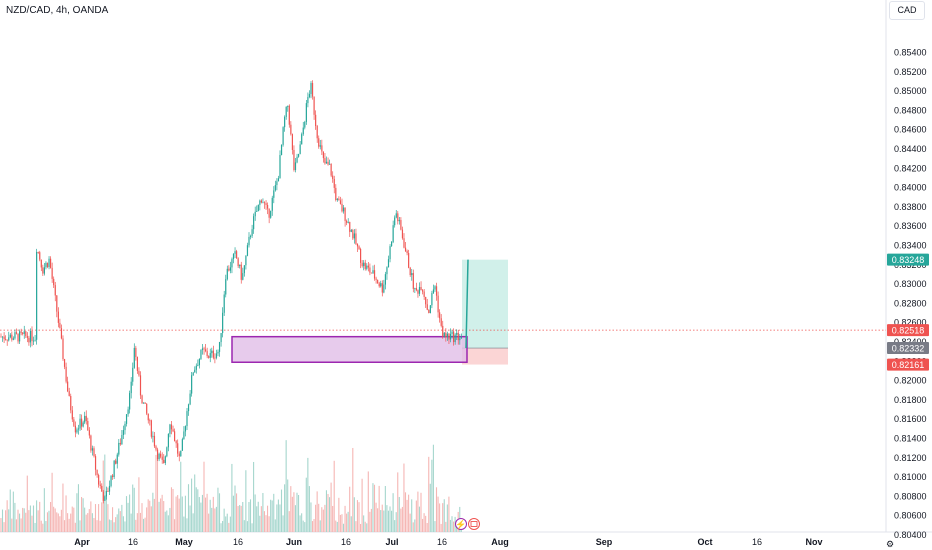 Image resolution: width=932 pixels, height=550 pixels. Describe the element at coordinates (910, 53) in the screenshot. I see `y-tick-label: 0.85400` at that location.